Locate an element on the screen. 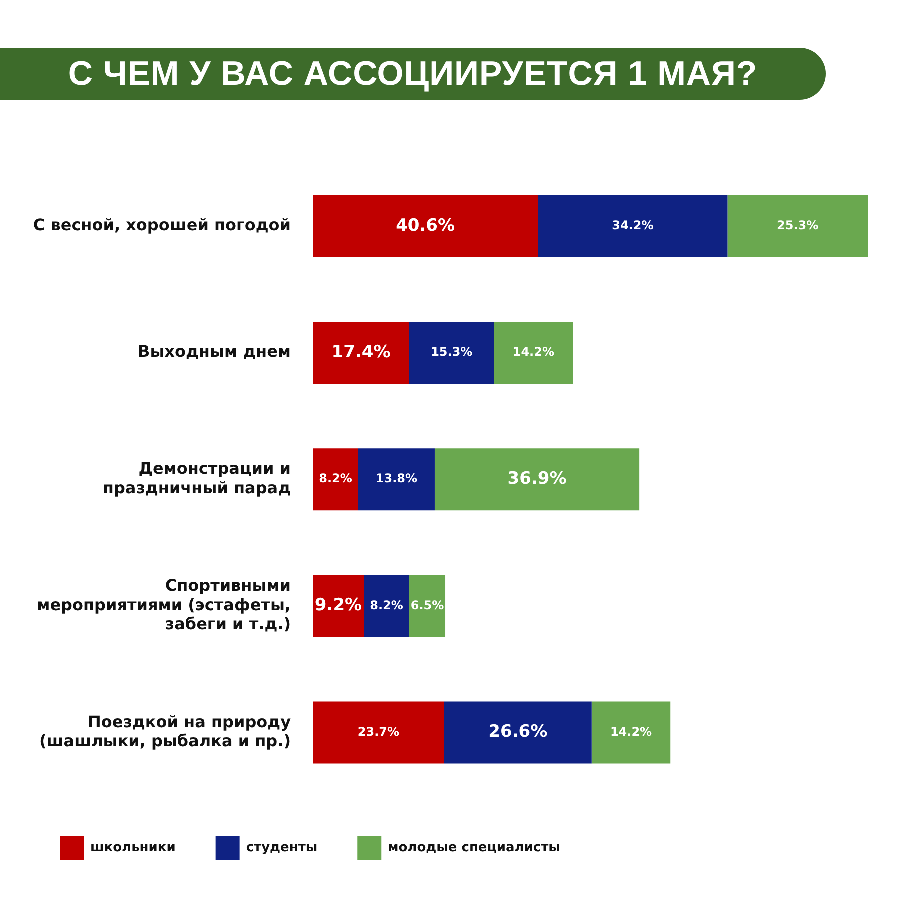  data-label: 6.5% is located at coordinates (427, 605).